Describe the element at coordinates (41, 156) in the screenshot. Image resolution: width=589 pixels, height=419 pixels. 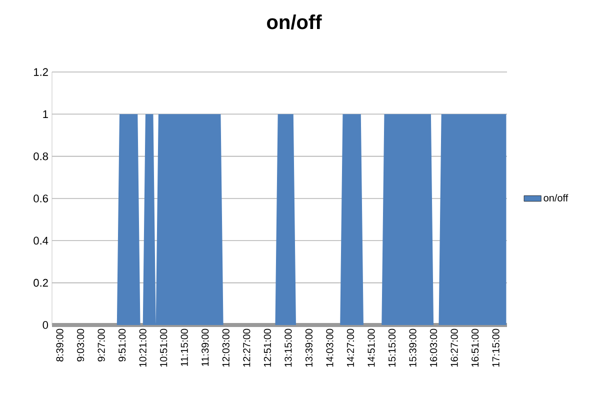
I see `y-tick-label: 0.8` at that location.